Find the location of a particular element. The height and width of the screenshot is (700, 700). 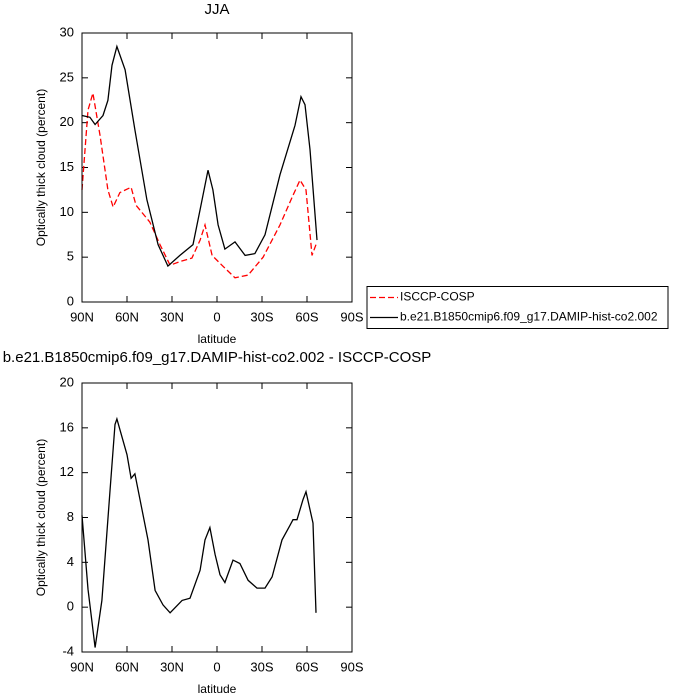

y-tick-label: 12 is located at coordinates (67, 471).